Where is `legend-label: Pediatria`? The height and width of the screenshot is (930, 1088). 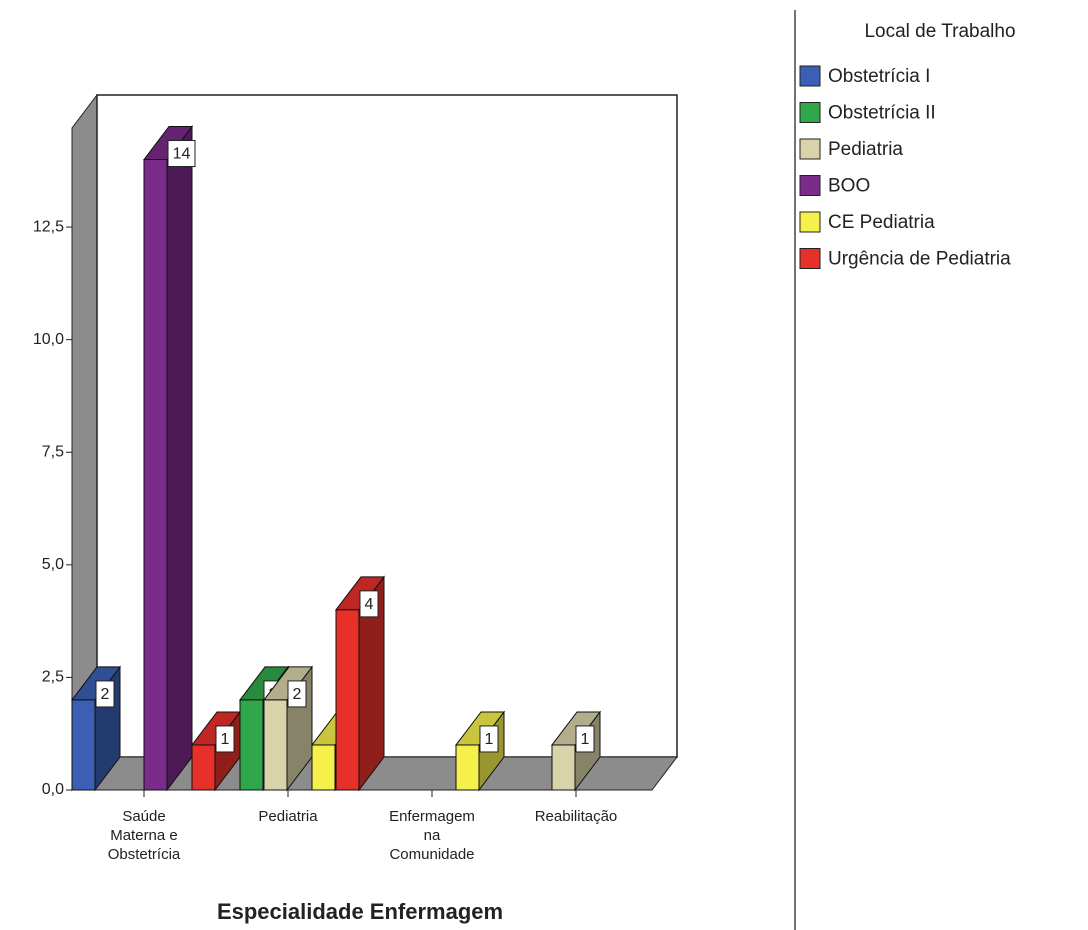 legend-label: Pediatria is located at coordinates (865, 149).